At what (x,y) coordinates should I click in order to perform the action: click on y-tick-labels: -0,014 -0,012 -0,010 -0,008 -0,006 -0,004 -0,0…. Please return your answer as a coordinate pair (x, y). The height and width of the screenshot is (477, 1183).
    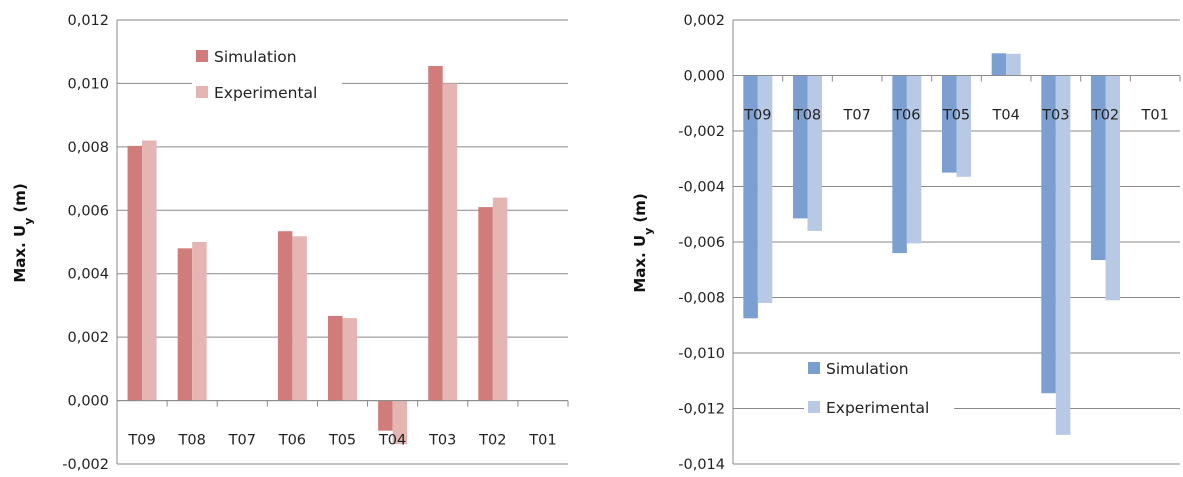
    Looking at the image, I should click on (701, 243).